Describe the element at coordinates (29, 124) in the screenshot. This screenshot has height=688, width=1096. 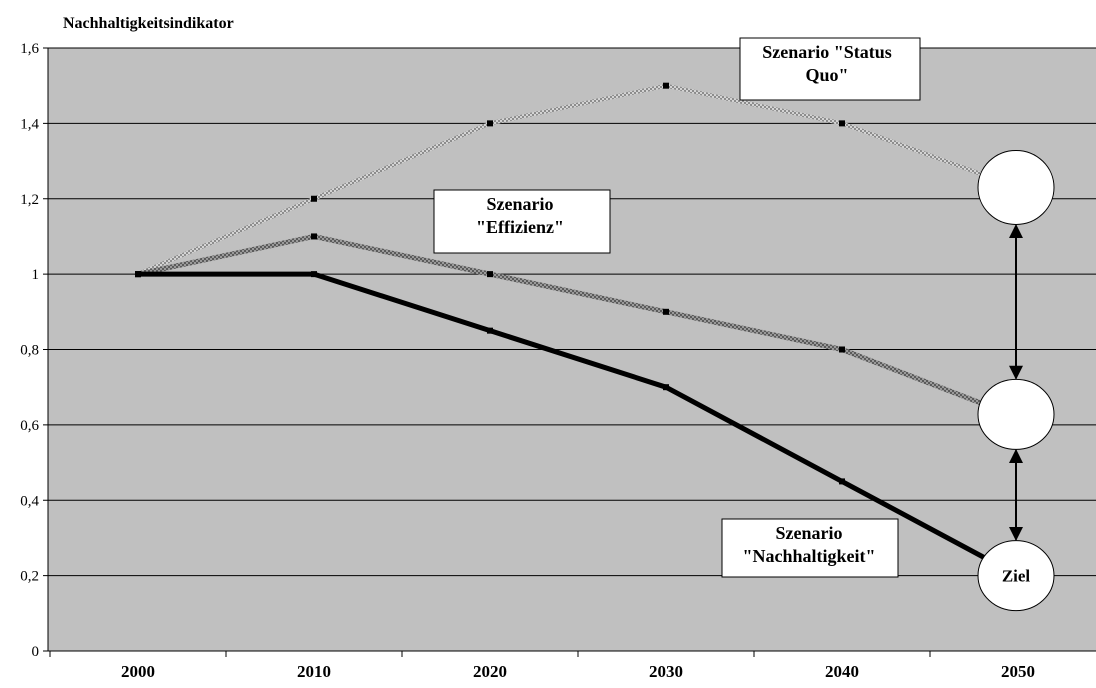
I see `y-tick-label: 1,4` at that location.